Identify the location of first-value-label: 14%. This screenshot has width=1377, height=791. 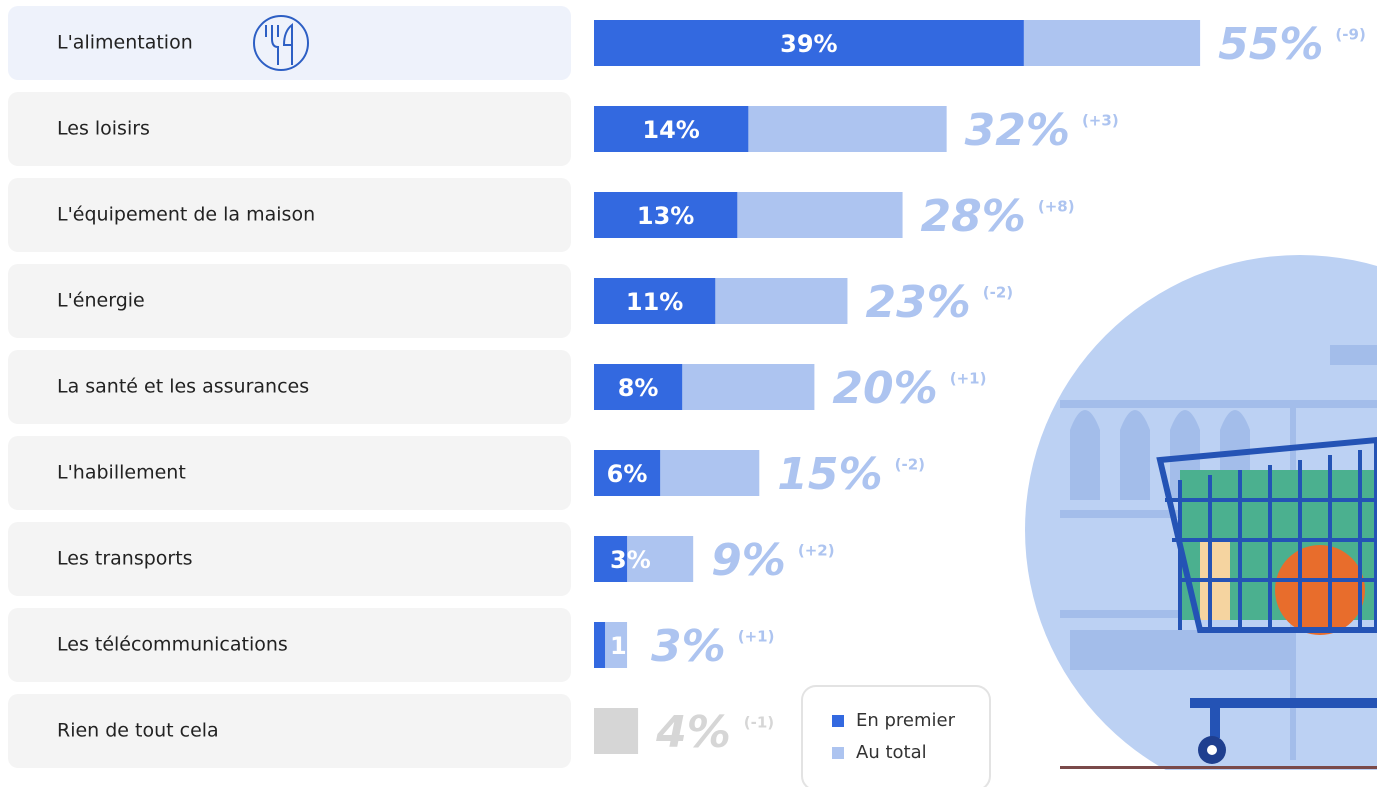
(670, 130).